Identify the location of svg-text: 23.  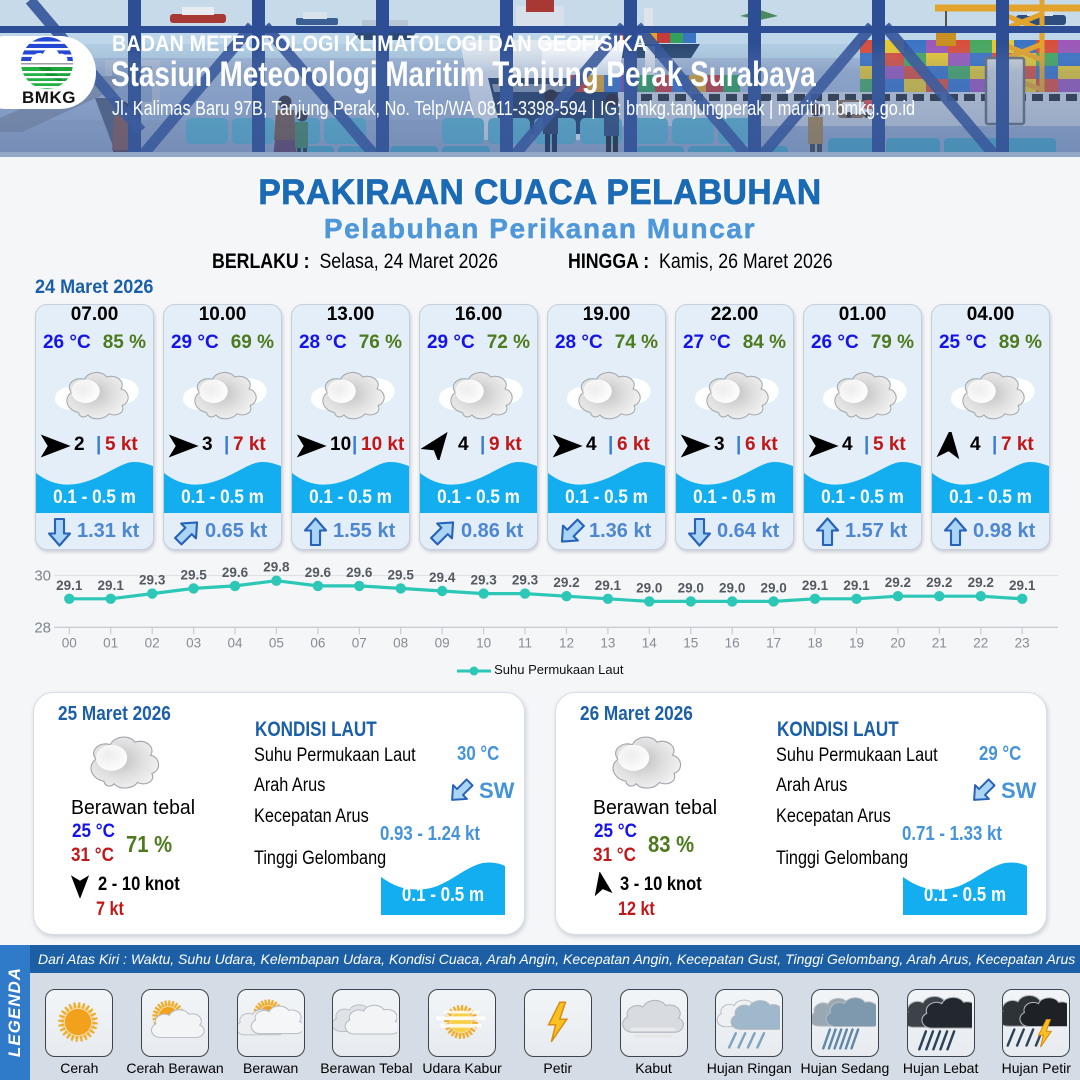
(1022, 642).